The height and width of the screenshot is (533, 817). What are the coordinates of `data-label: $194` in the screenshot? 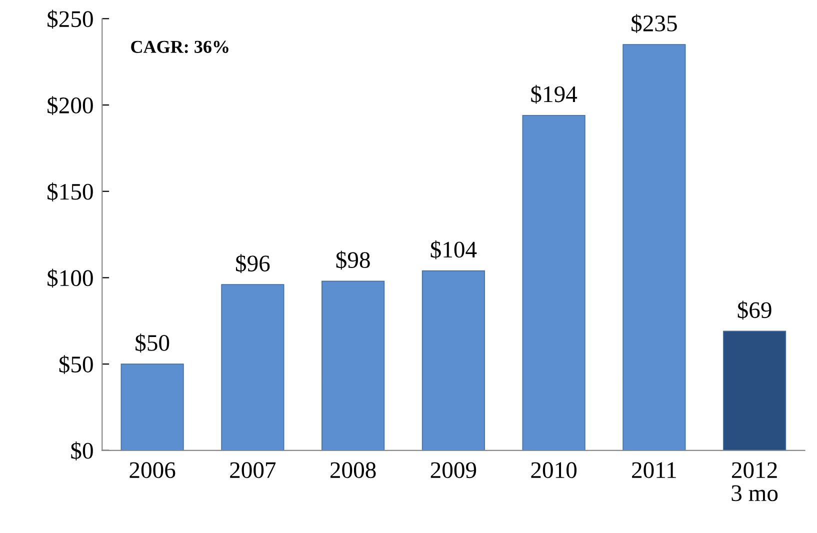 It's located at (554, 94).